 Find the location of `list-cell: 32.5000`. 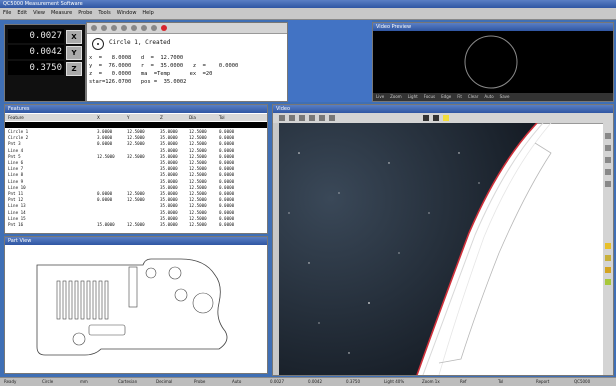

list-cell: 32.5000 is located at coordinates (136, 144).